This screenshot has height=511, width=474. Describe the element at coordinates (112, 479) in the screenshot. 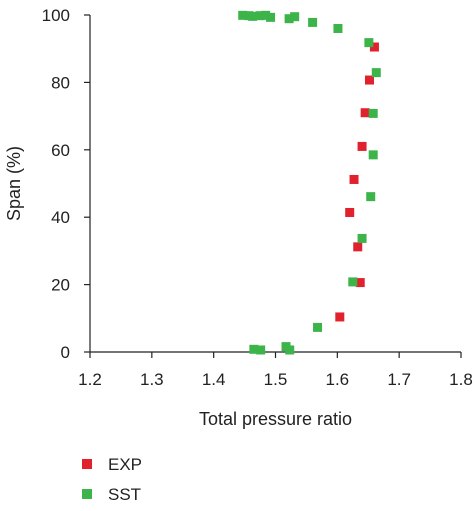

I see `legend: EXP SST` at that location.